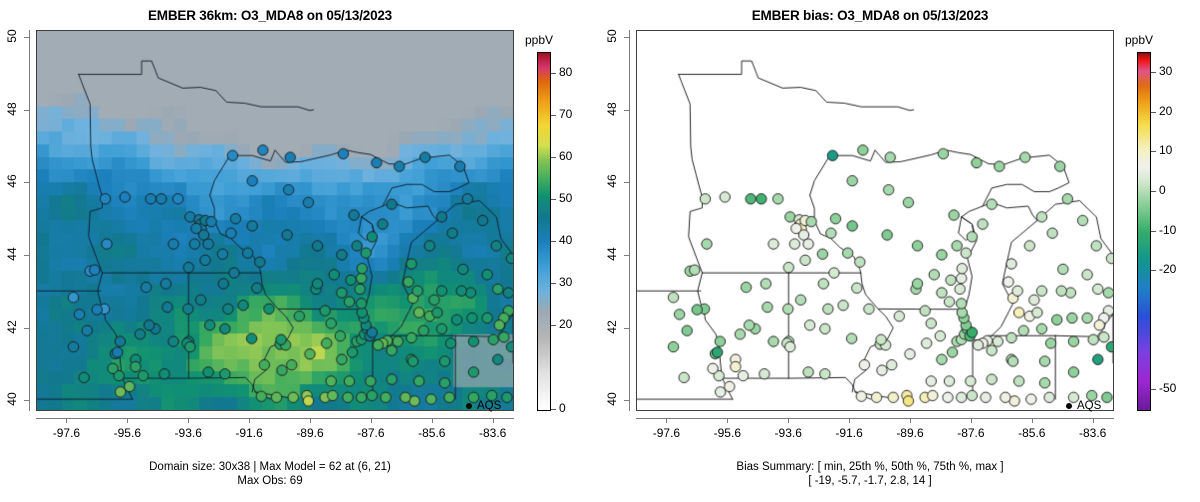 This screenshot has width=1200, height=502. Describe the element at coordinates (612, 326) in the screenshot. I see `y-tick-label: 42` at that location.